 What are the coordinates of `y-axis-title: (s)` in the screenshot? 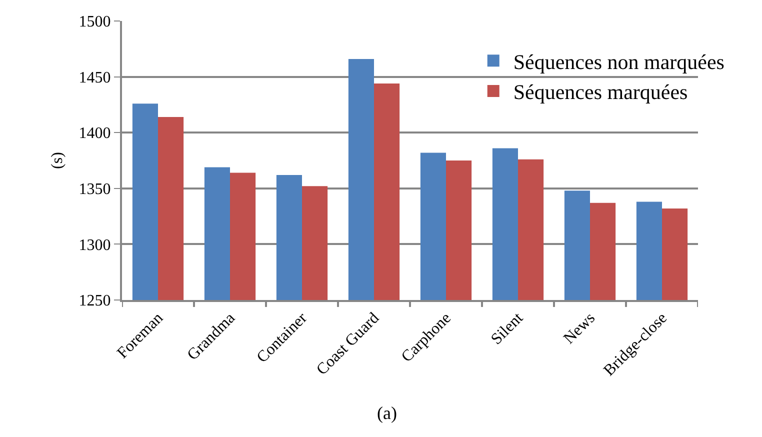 It's located at (57, 160).